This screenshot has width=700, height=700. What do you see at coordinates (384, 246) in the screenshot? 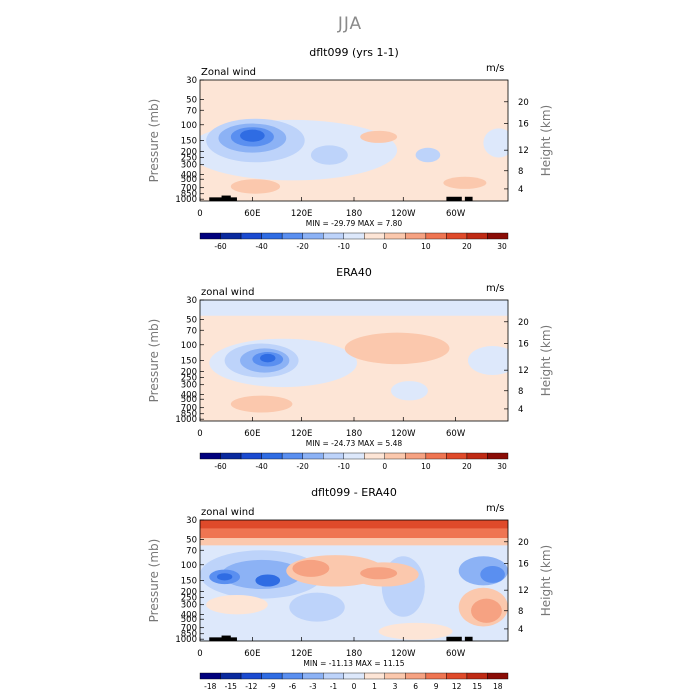
I see `colorbar-label: 0` at bounding box center [384, 246].